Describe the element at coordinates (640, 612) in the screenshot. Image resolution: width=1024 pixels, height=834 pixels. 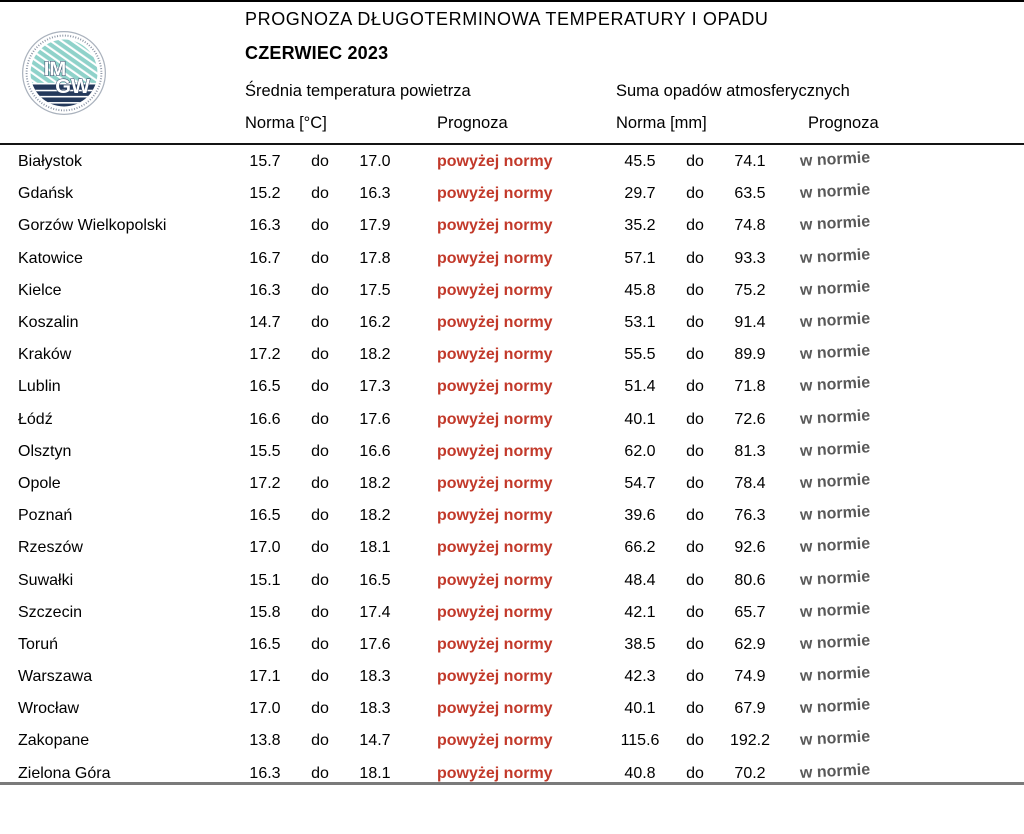
I see `precip-norm-min: 42.1` at that location.